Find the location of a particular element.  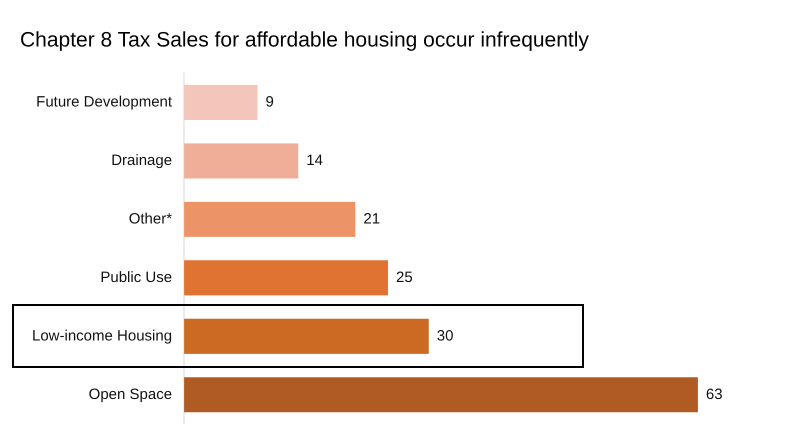

chart-title: Chapter 8 Tax Sales for affordable housing occur infrequently is located at coordinates (305, 40).